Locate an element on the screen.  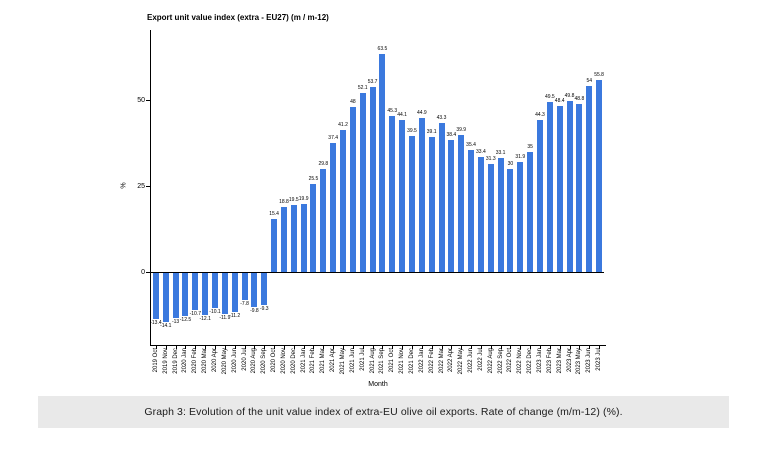
bar-value-label: 31.3 is located at coordinates (490, 159).